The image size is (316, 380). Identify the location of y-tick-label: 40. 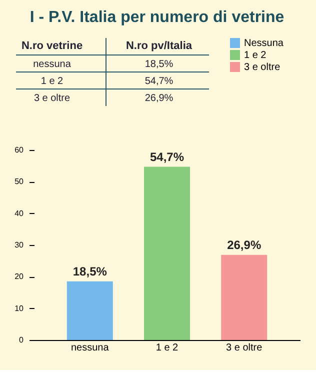
(19, 213).